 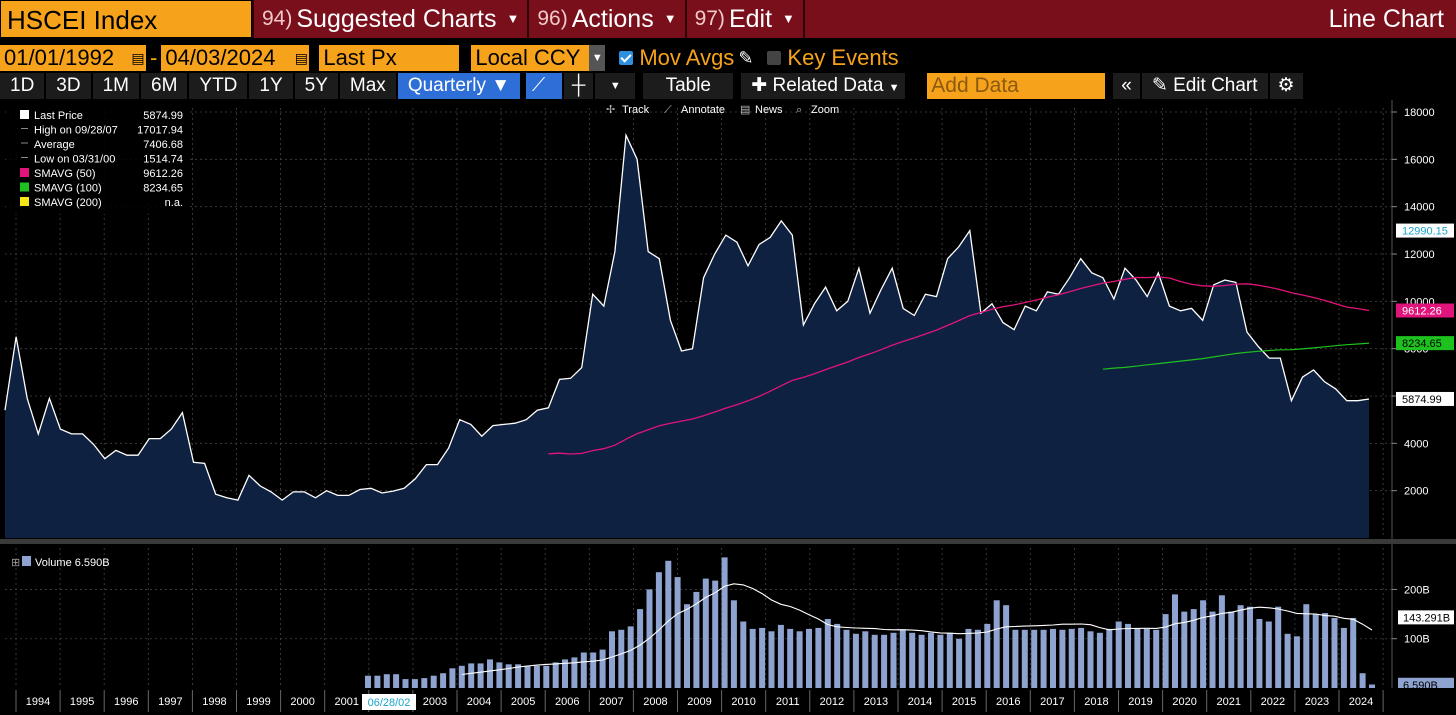 I want to click on period-ytd-button: YTD, so click(x=218, y=86).